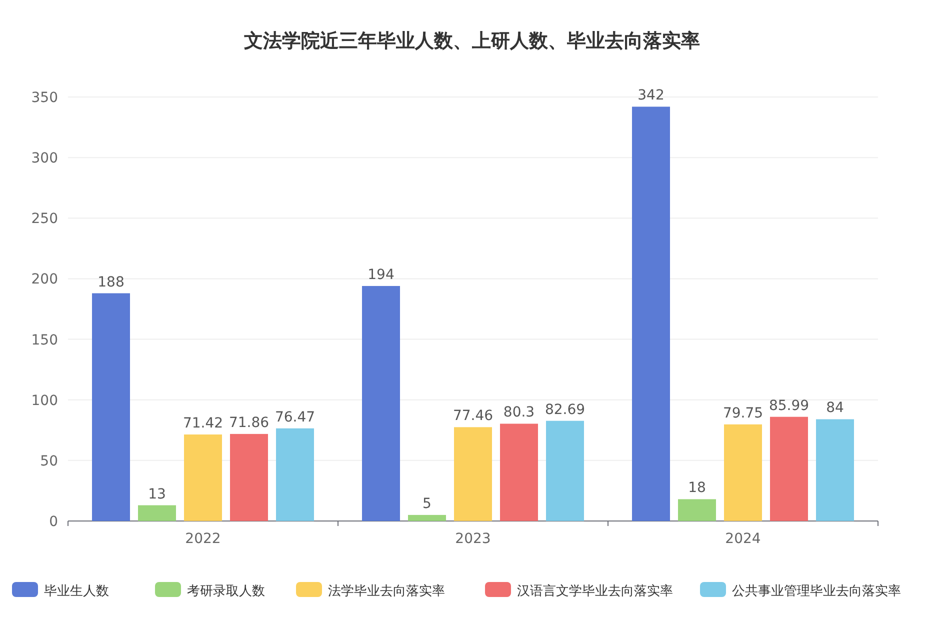  Describe the element at coordinates (816, 591) in the screenshot. I see `legend-label: 公共事业管理毕业去向落实率` at that location.